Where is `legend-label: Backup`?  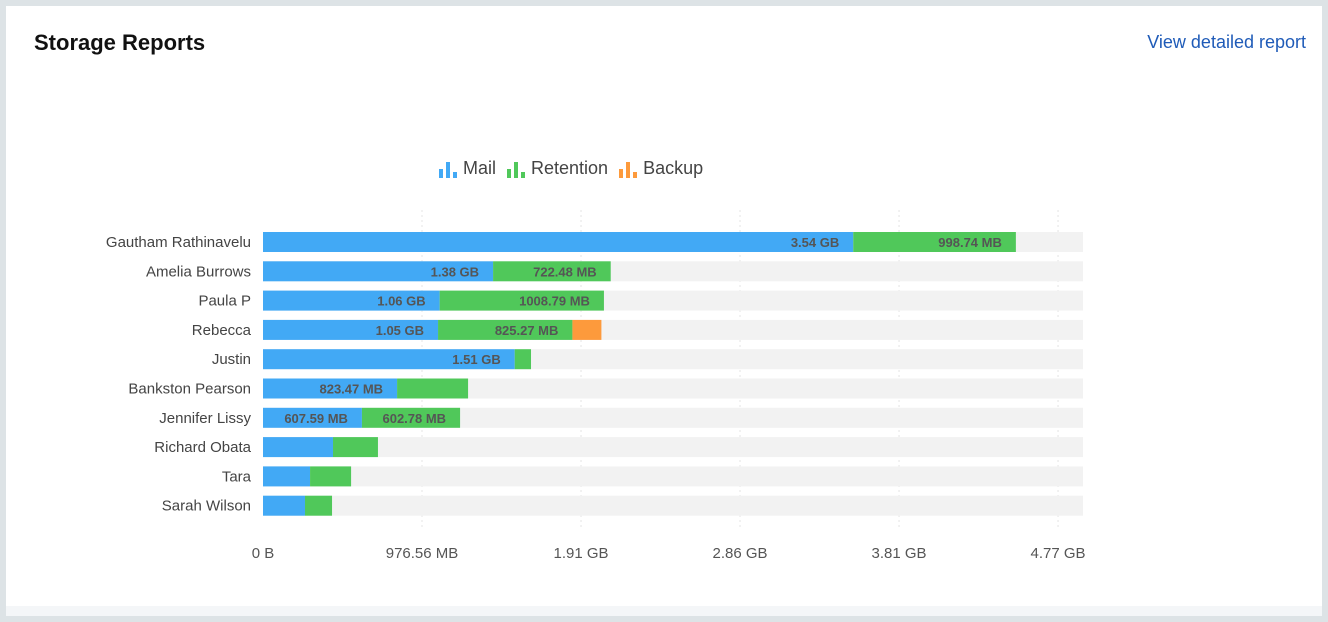 legend-label: Backup is located at coordinates (673, 168).